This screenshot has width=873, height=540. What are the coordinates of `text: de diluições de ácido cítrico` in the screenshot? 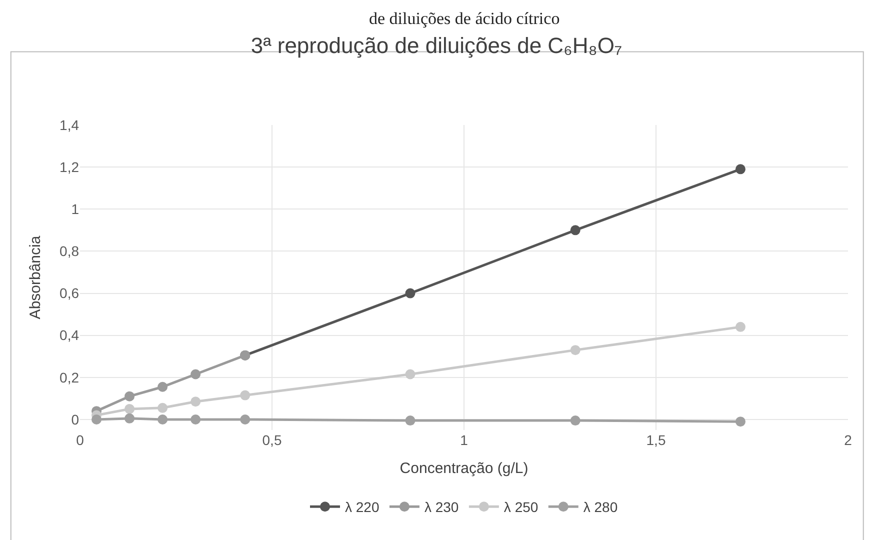 It's located at (464, 18).